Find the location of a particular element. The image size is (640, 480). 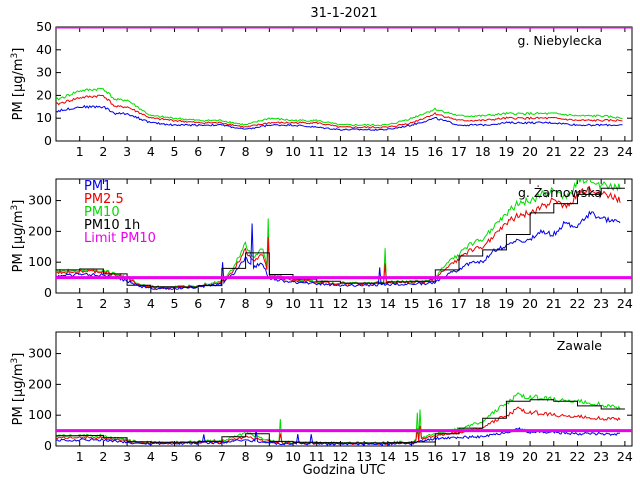

x-axis-label: Godzina UTC is located at coordinates (344, 470).